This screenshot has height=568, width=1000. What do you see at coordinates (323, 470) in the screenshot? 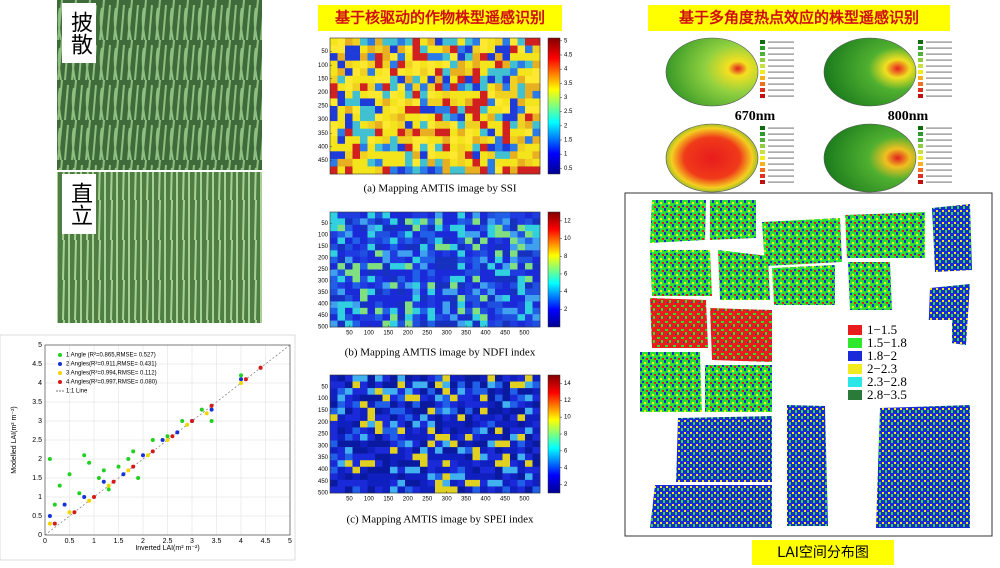
I see `map-y-tick-label: 400` at bounding box center [323, 470].